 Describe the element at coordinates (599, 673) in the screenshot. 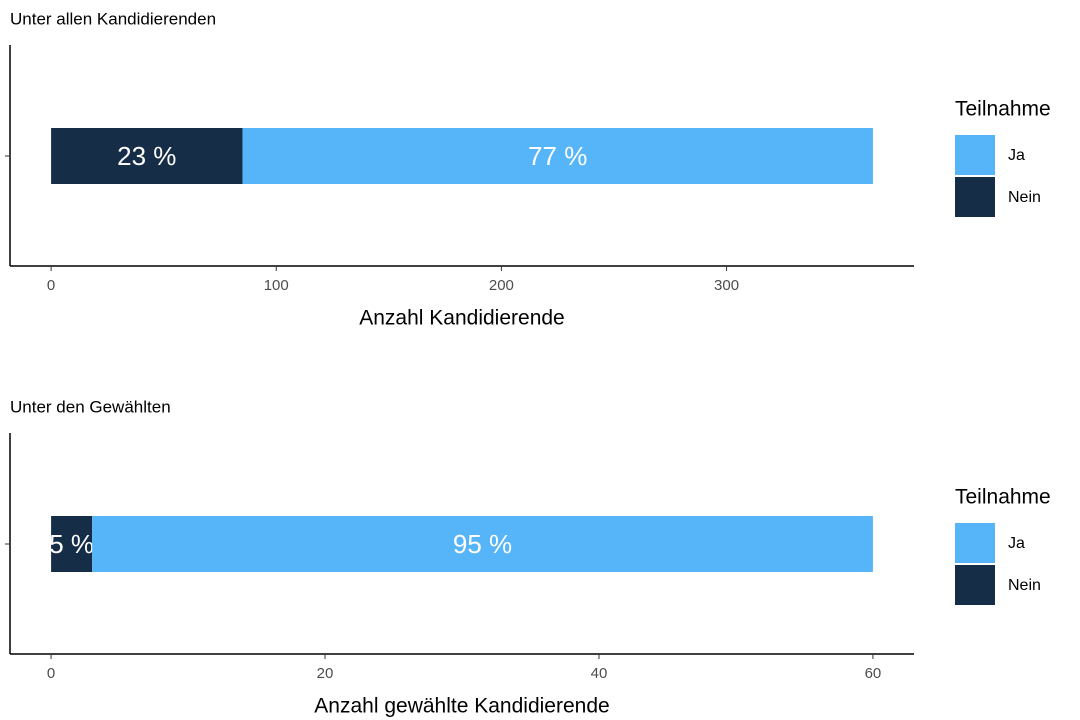

I see `x-tick-label: 40` at that location.